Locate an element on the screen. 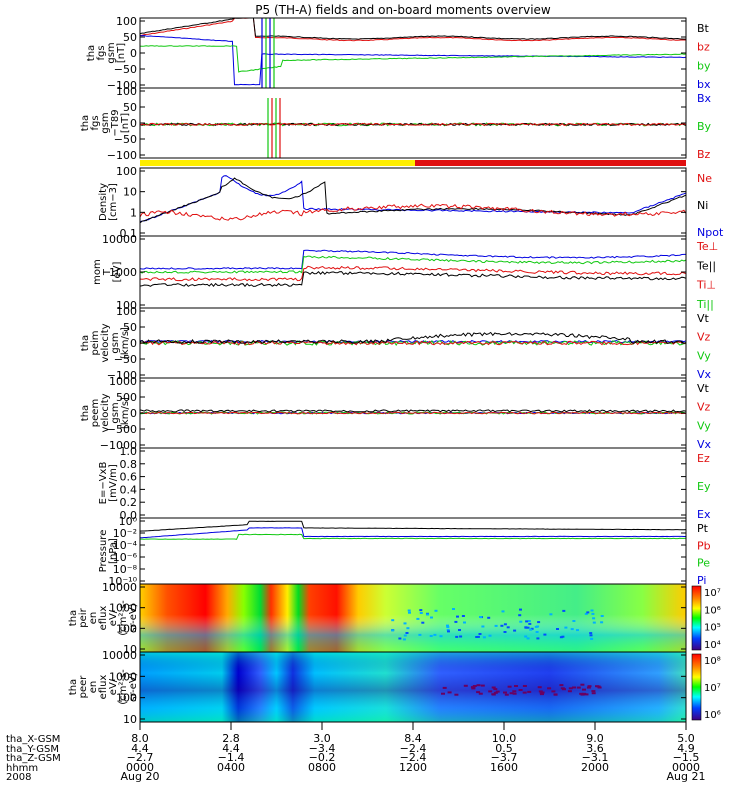 The width and height of the screenshot is (750, 804). ylabel-line: E=−VxB is located at coordinates (103, 483).